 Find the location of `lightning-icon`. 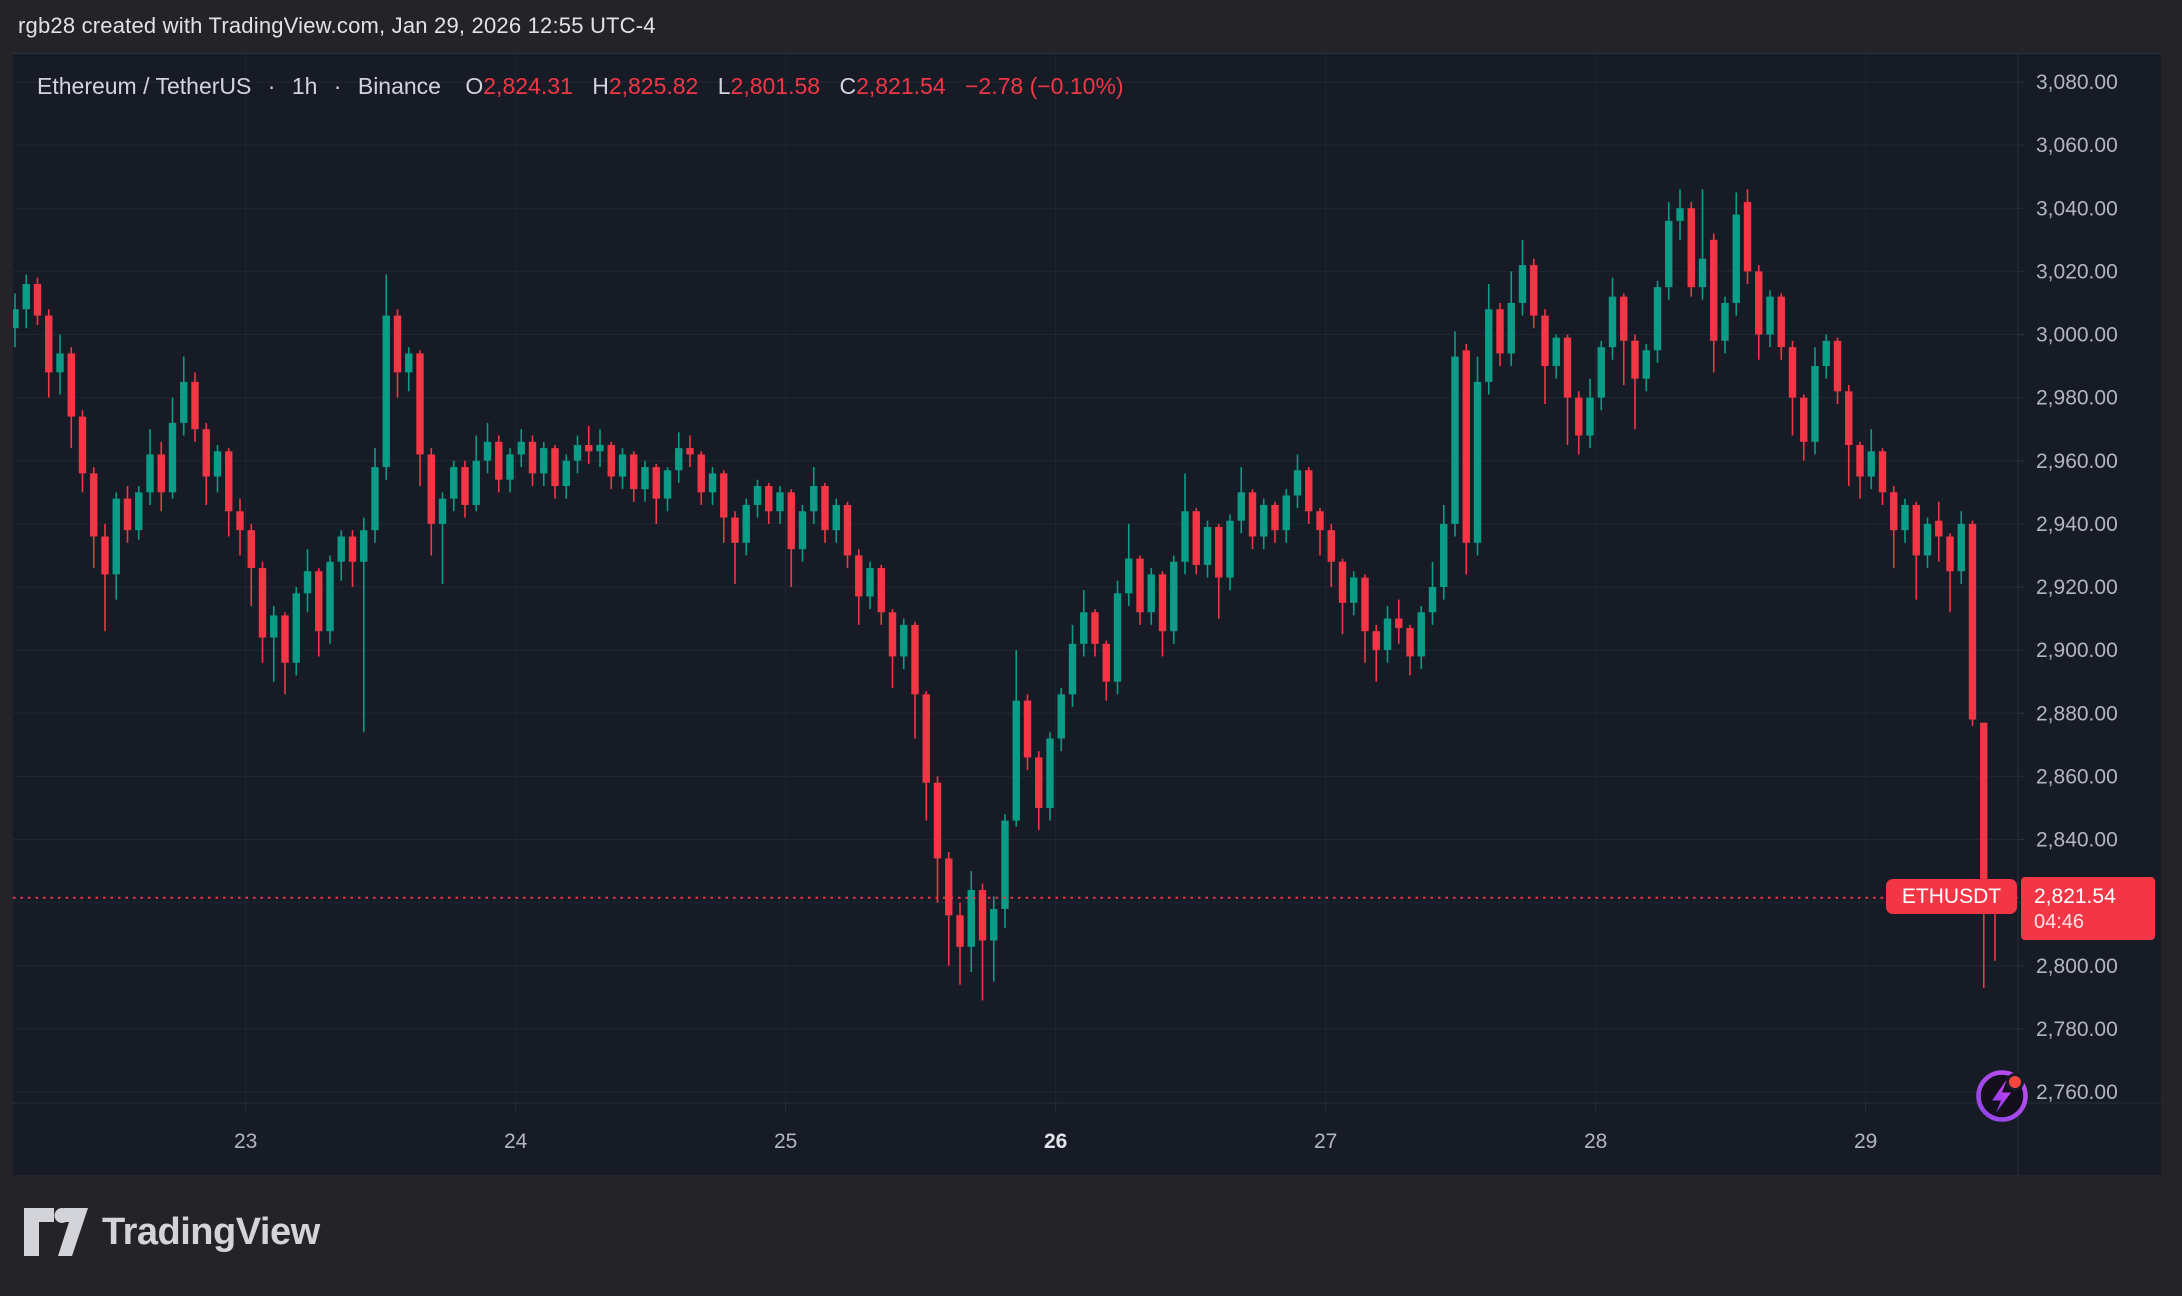

lightning-icon is located at coordinates (2002, 1095).